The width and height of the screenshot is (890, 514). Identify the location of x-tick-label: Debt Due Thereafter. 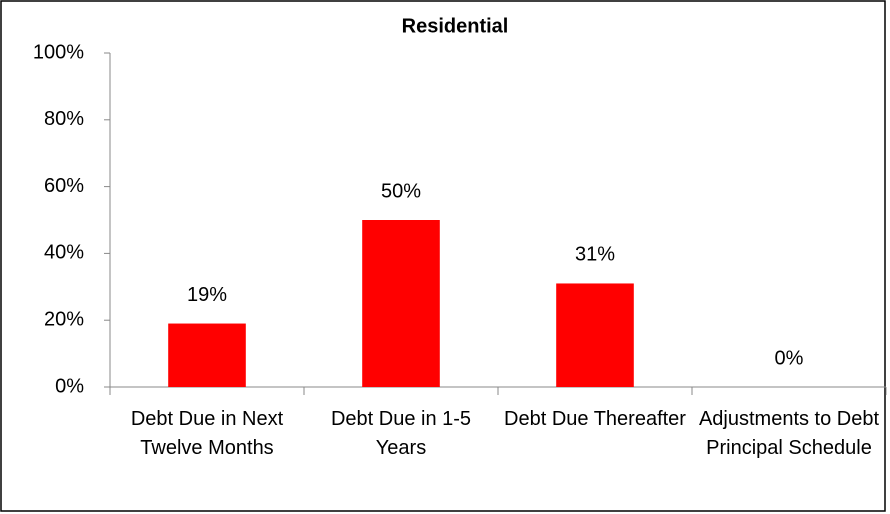
(595, 419).